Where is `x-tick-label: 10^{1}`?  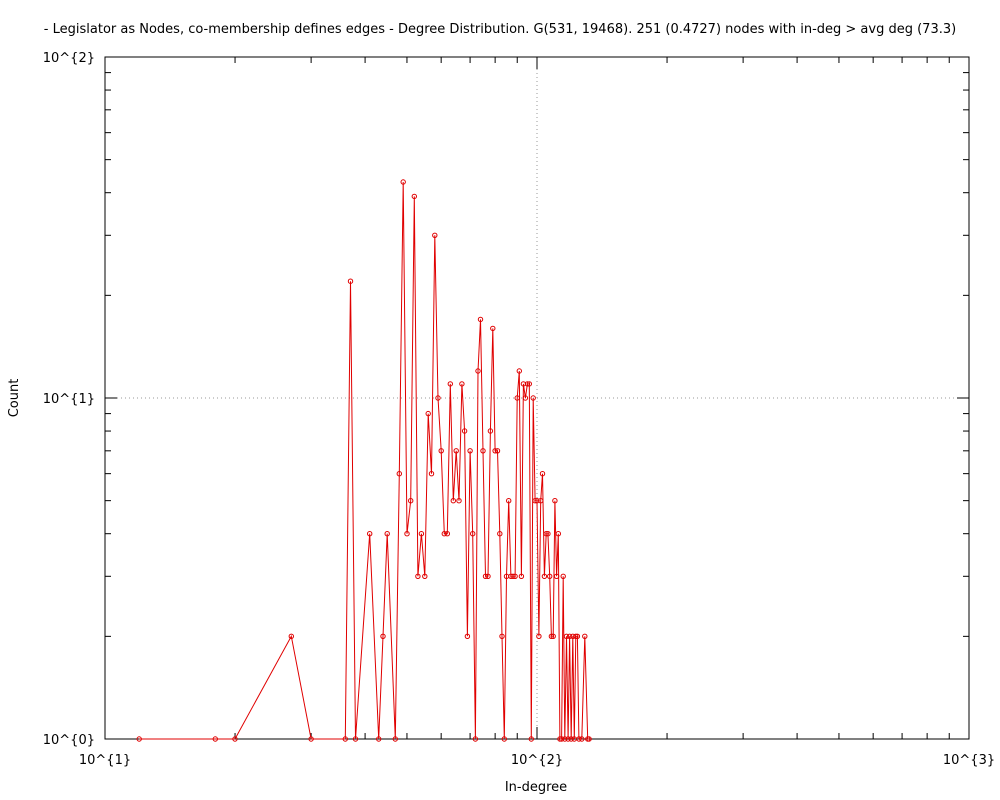 x-tick-label: 10^{1} is located at coordinates (105, 760).